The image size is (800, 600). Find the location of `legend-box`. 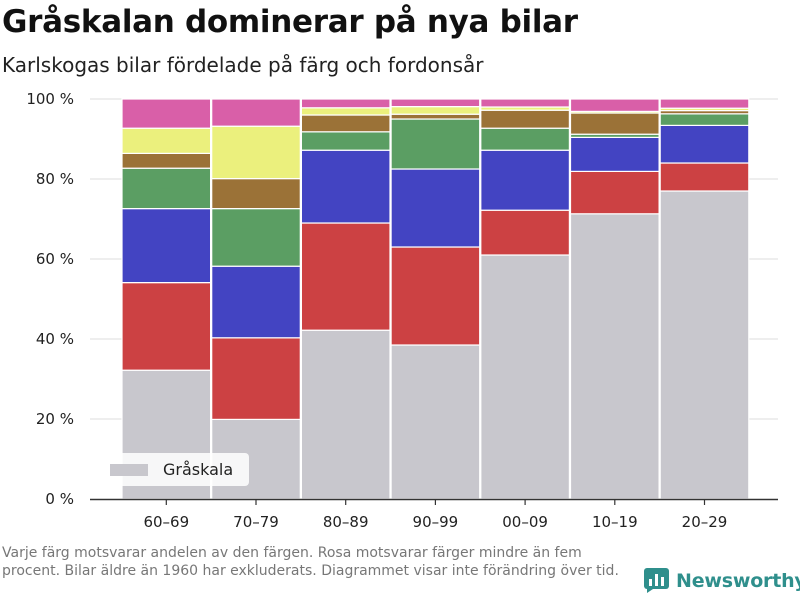

legend-box is located at coordinates (175, 469).